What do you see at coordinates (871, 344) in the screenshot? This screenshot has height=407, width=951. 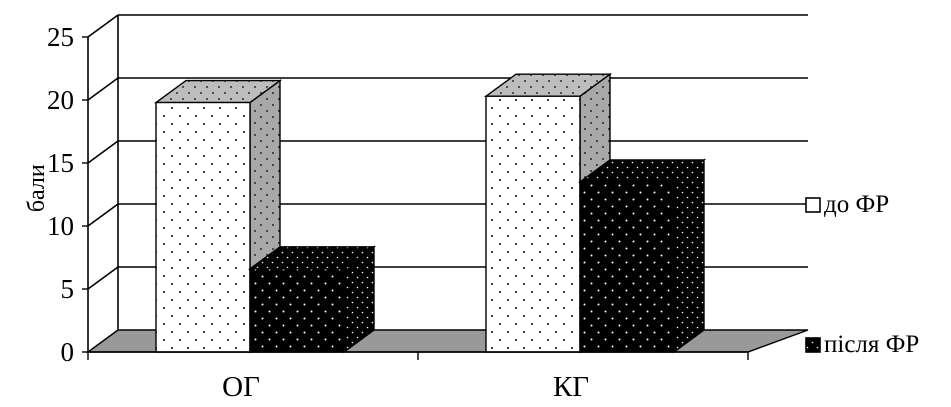 I see `legend-label: після ФР` at bounding box center [871, 344].